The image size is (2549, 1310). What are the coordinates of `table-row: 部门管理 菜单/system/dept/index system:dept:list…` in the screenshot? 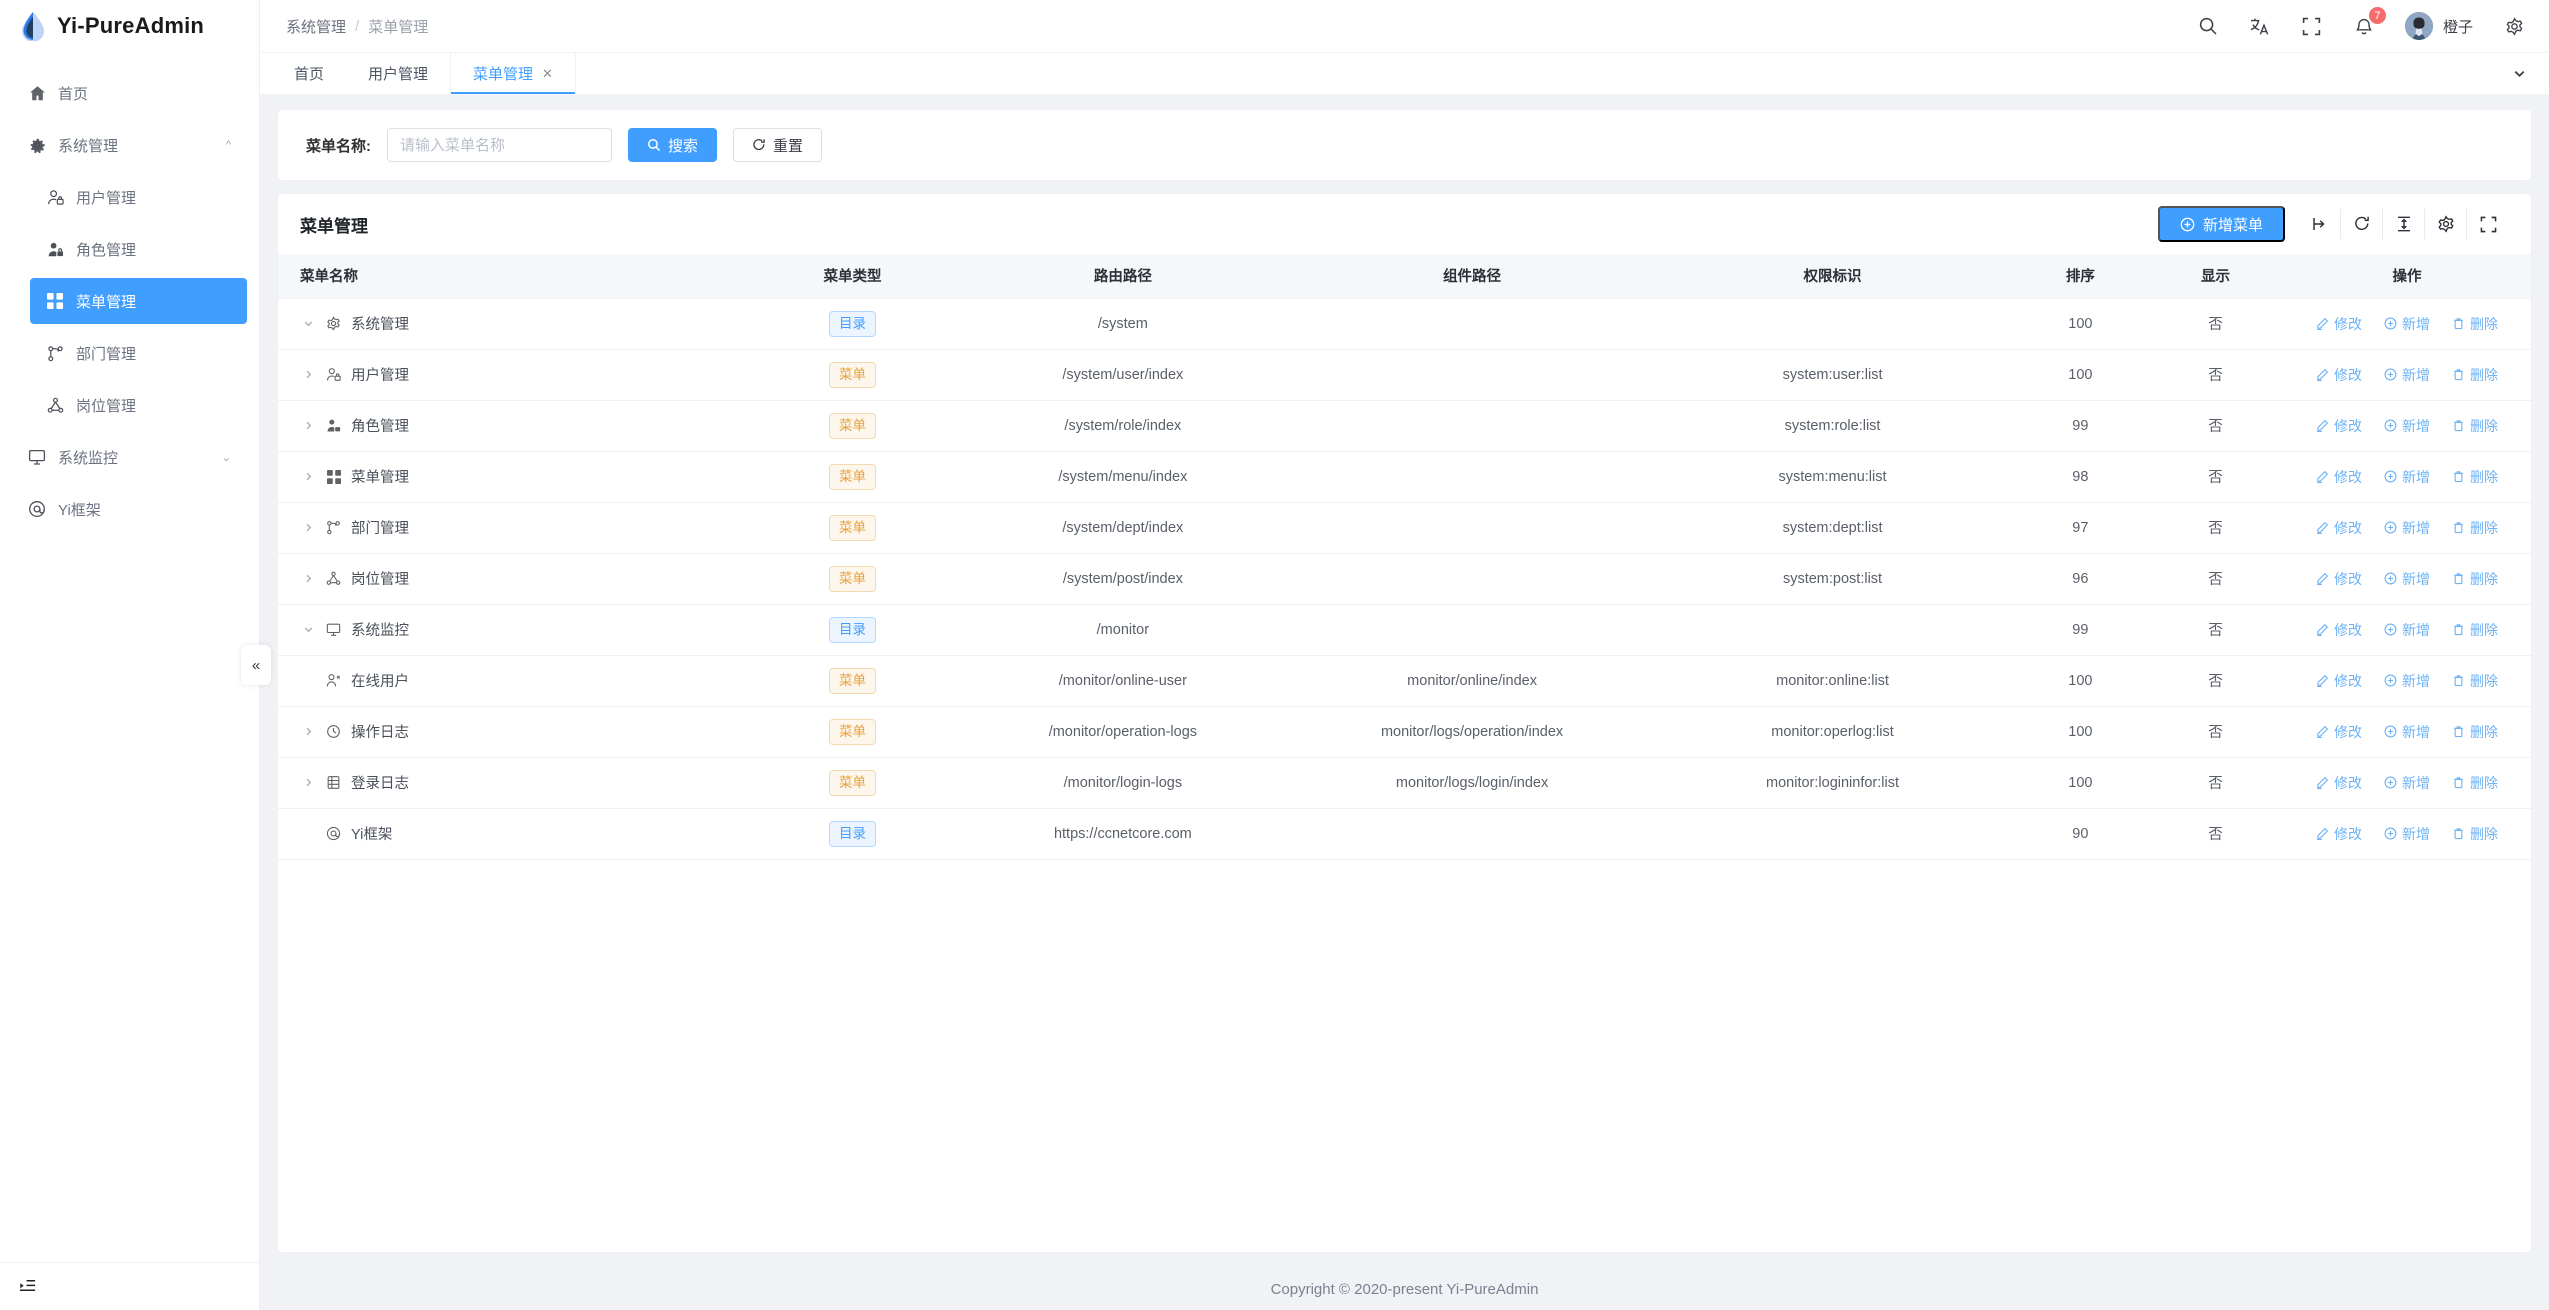 It's located at (1404, 528).